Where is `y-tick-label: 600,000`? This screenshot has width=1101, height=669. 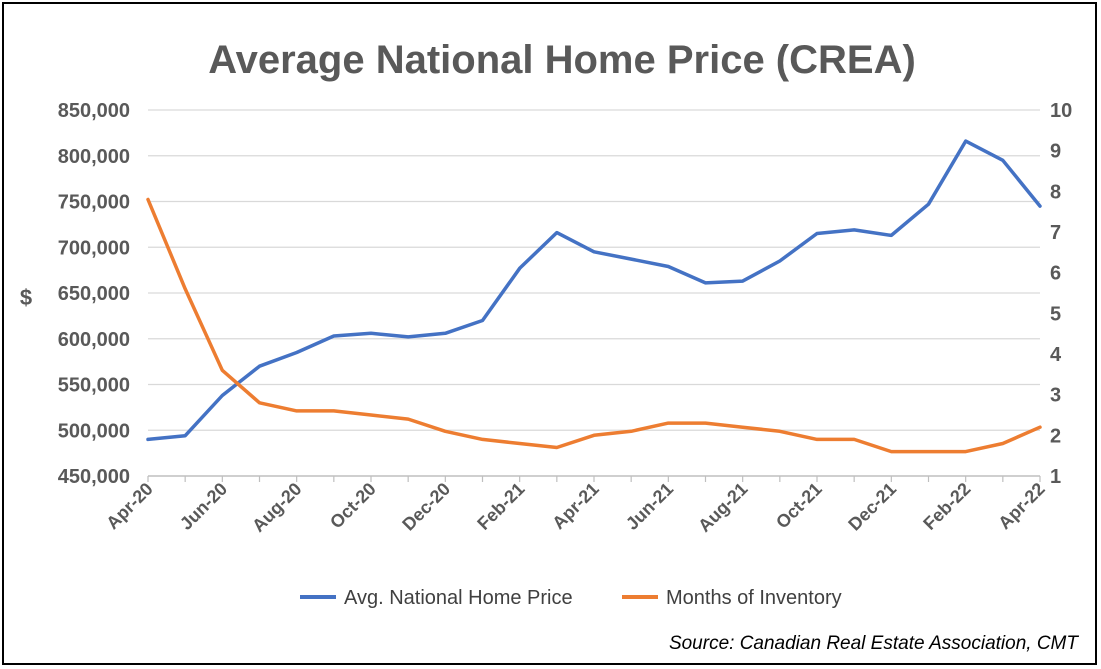
y-tick-label: 600,000 is located at coordinates (94, 340).